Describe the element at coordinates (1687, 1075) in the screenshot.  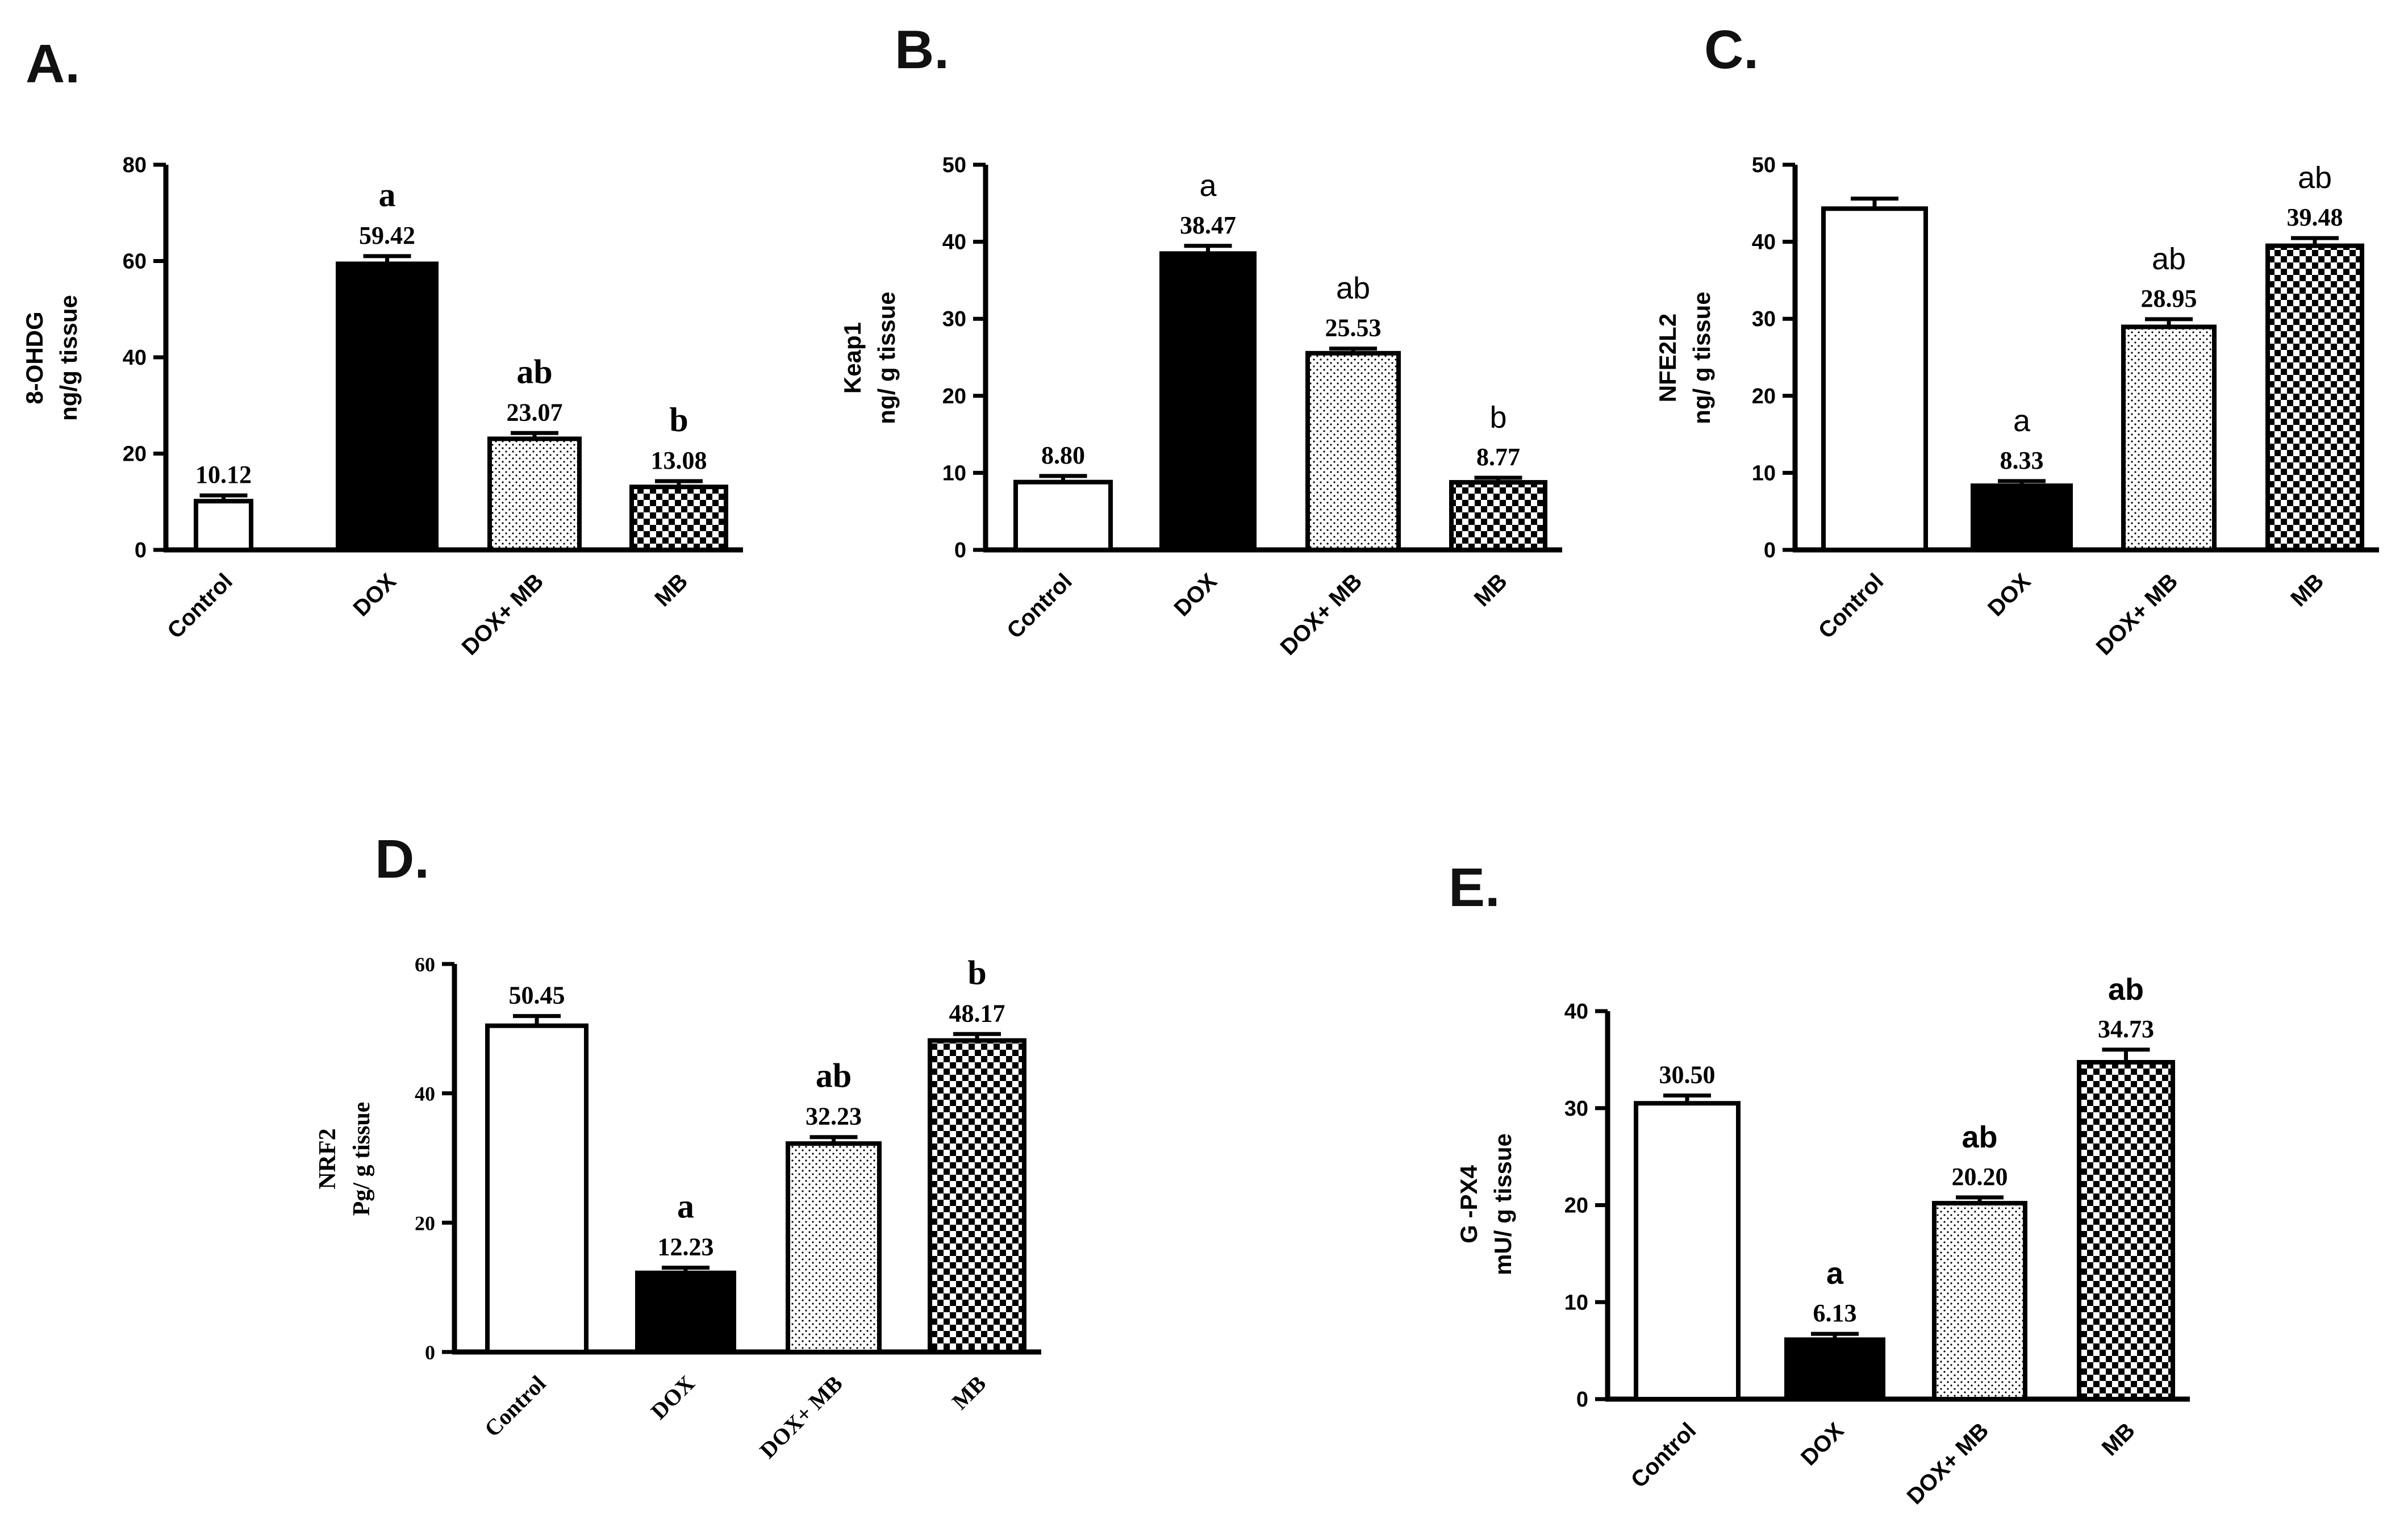
I see `value-label: 30.50` at that location.